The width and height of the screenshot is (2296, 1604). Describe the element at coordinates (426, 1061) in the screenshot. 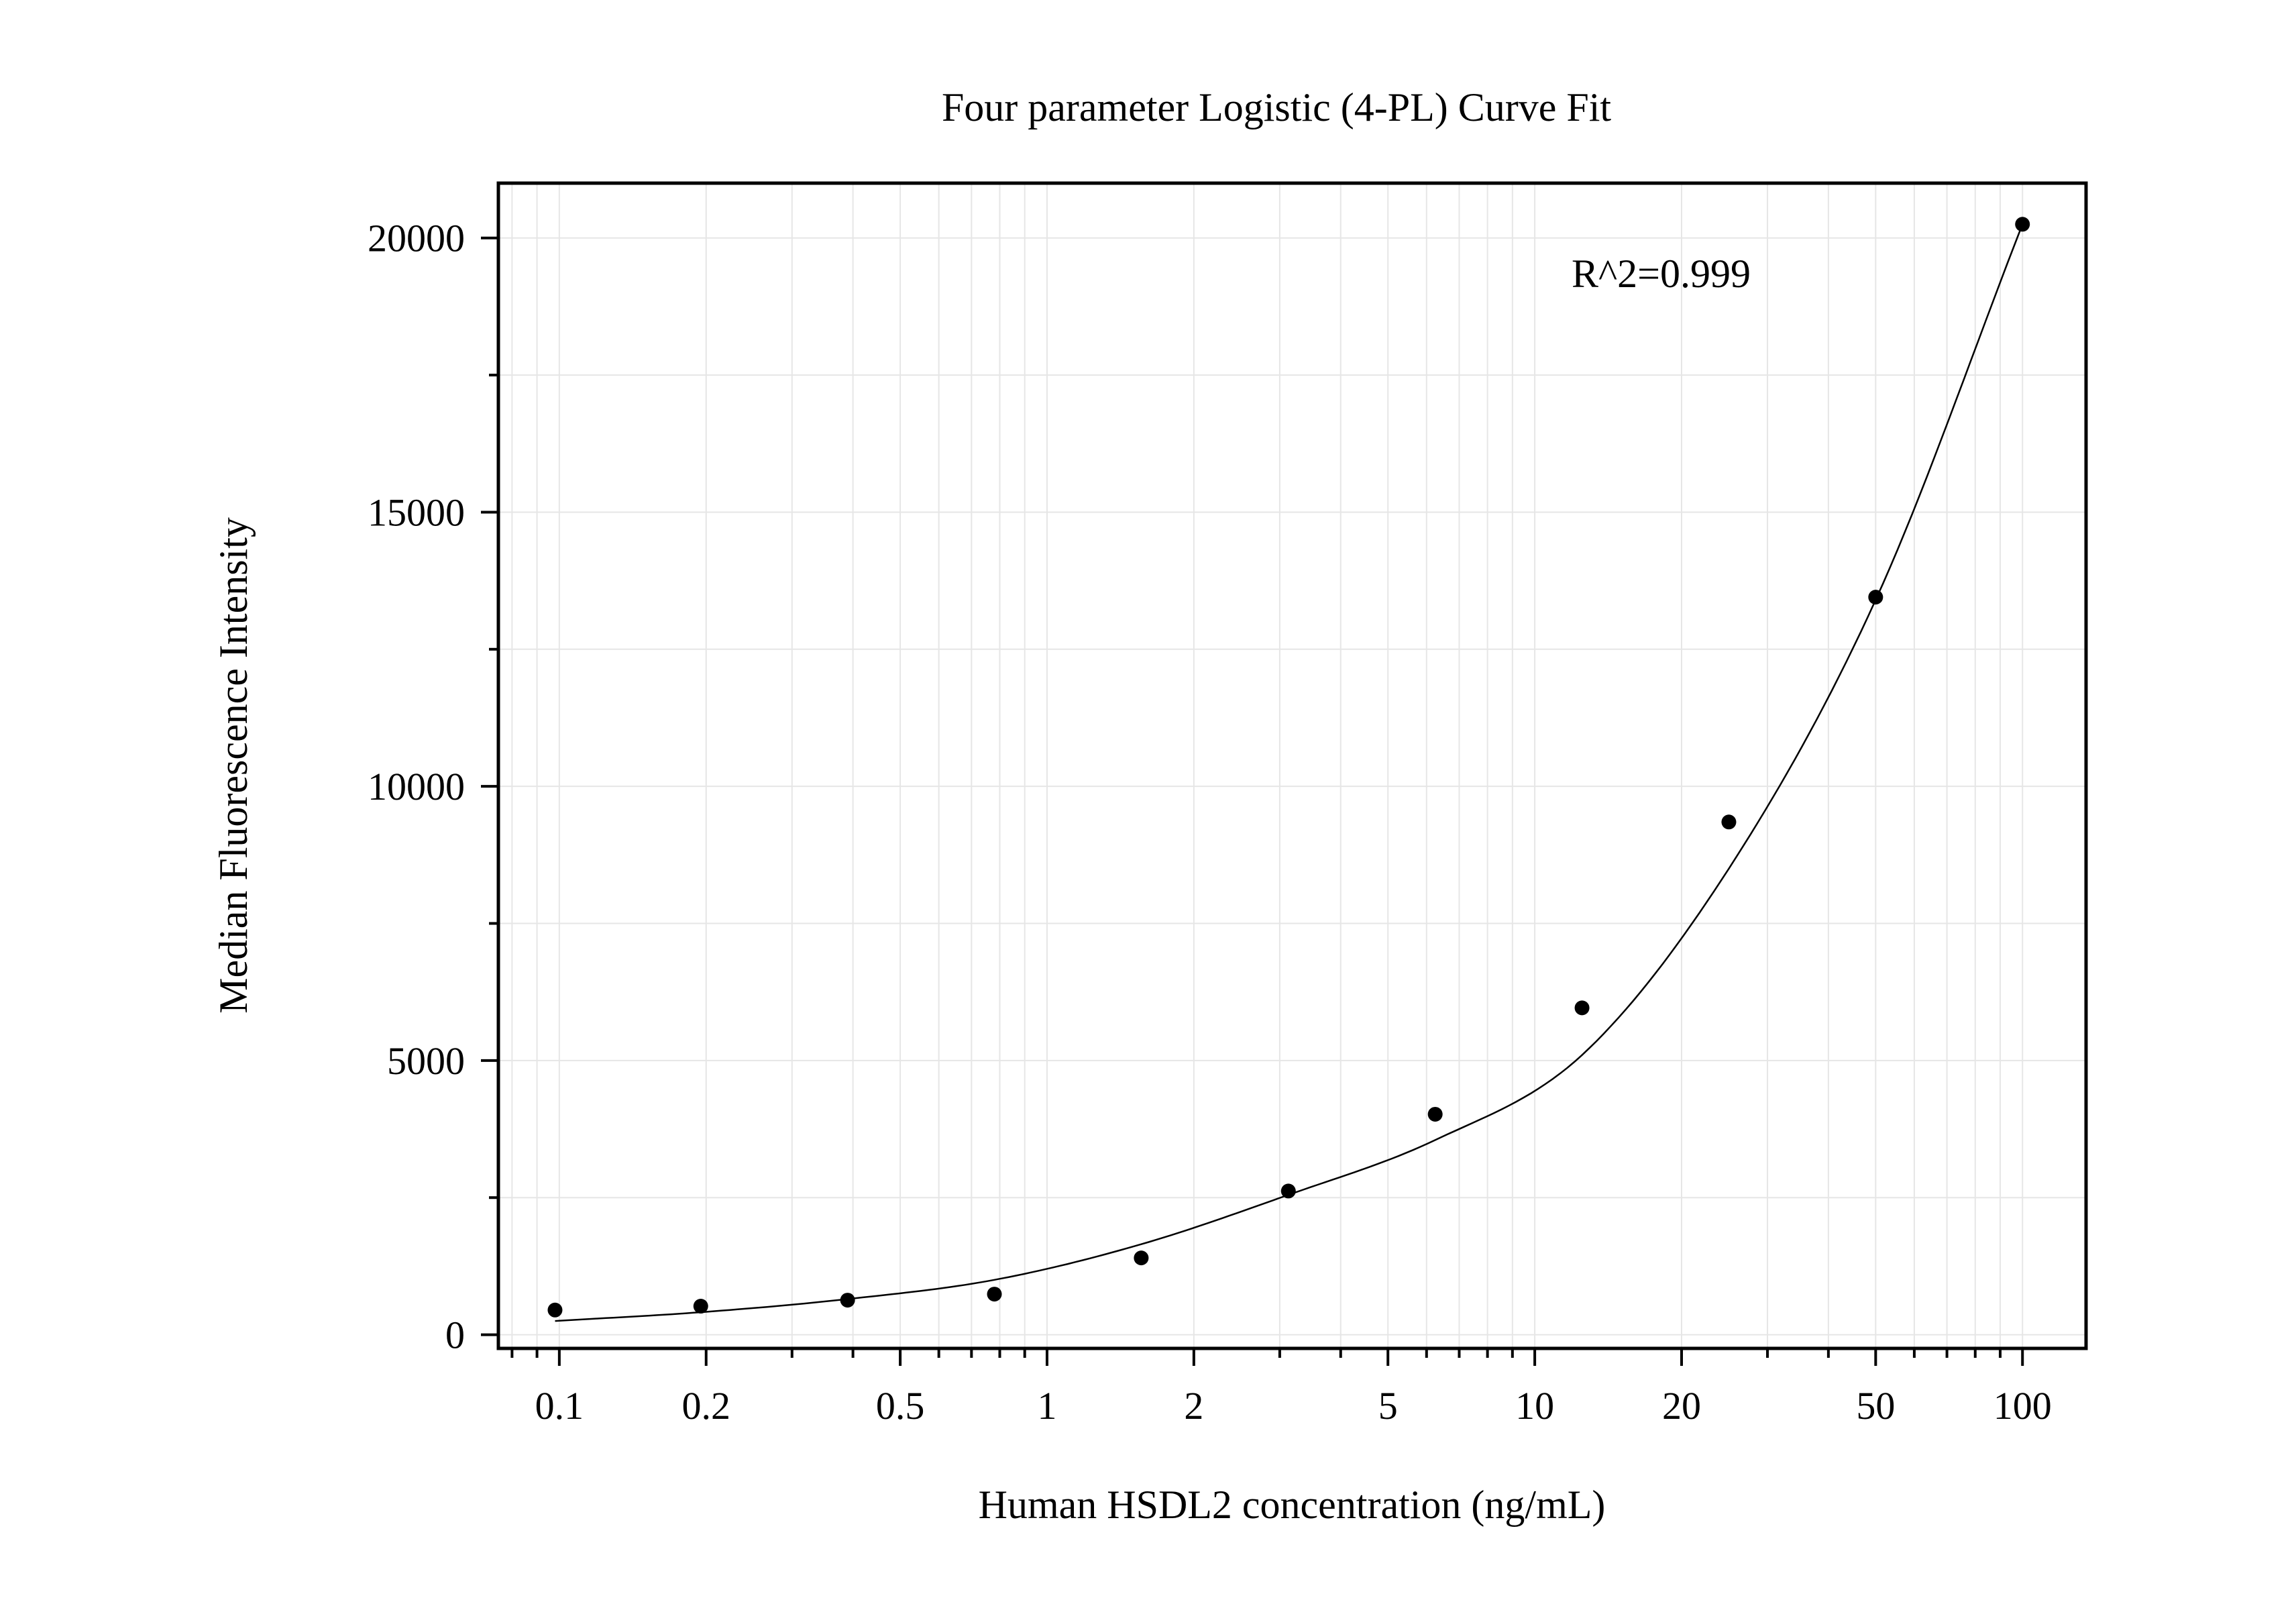

I see `y-tick-label: 5000` at that location.